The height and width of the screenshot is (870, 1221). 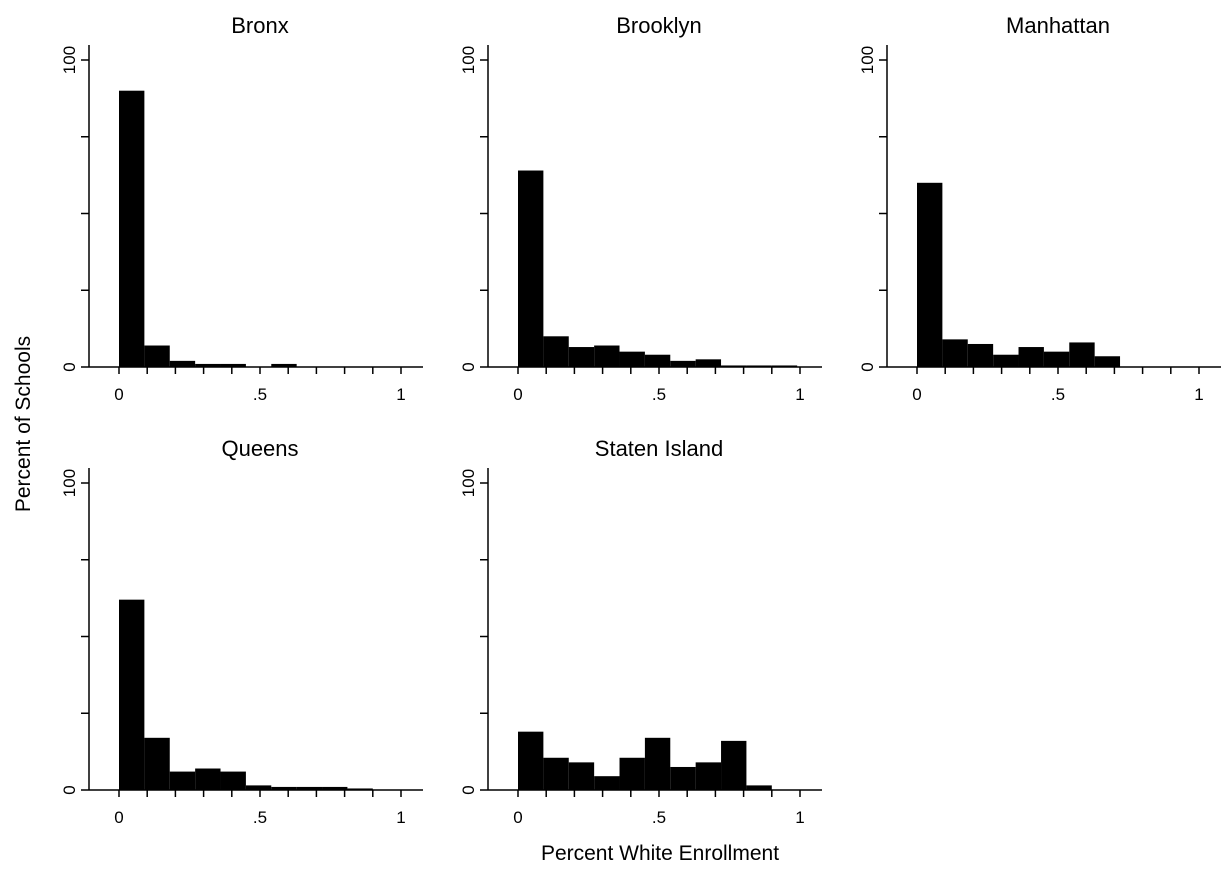 I want to click on panel-title: Queens, so click(x=259, y=448).